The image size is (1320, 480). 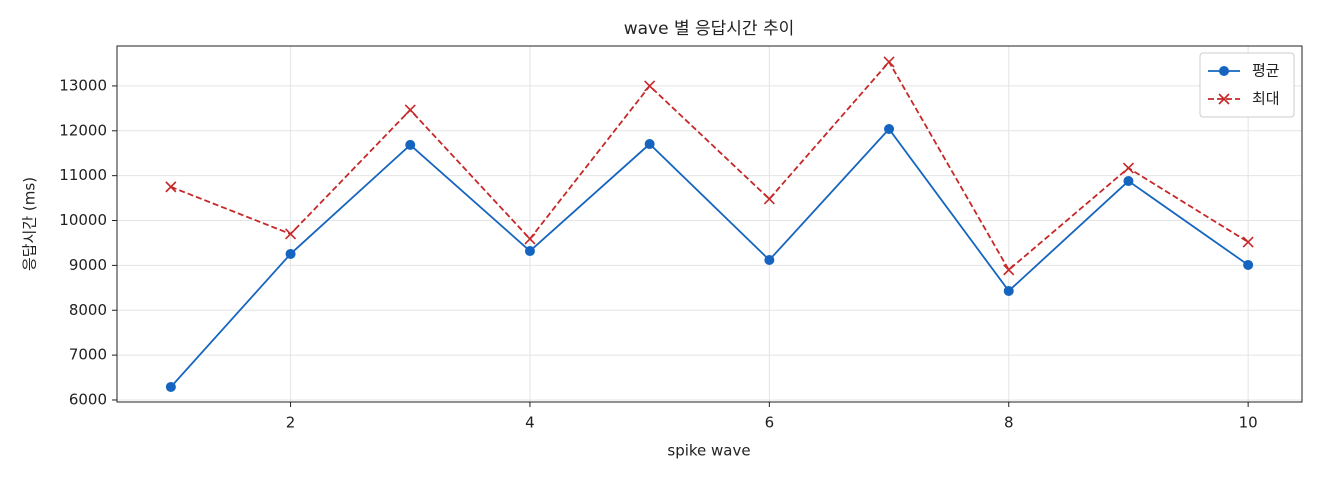 I want to click on x-tick-label: 10, so click(x=1248, y=423).